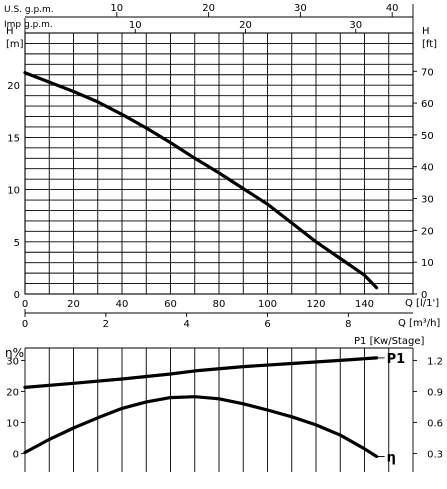 Image resolution: width=447 pixels, height=489 pixels. What do you see at coordinates (28, 25) in the screenshot?
I see `imp-gpm-label: Imp g.p.m.` at bounding box center [28, 25].